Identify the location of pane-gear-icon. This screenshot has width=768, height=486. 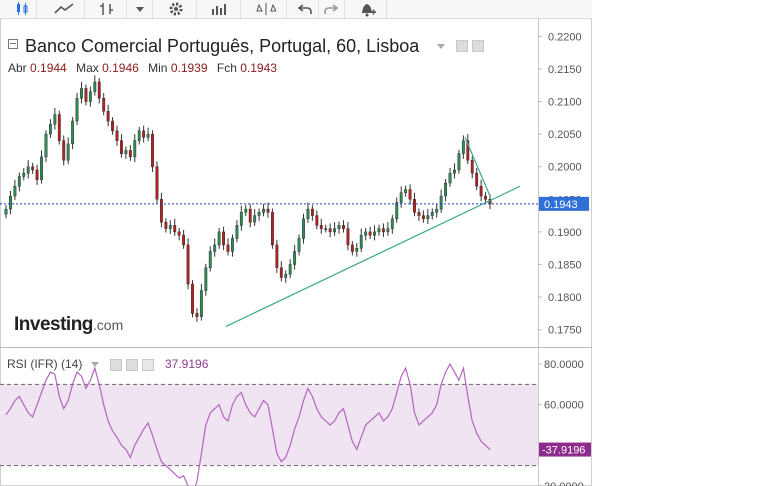
(478, 46).